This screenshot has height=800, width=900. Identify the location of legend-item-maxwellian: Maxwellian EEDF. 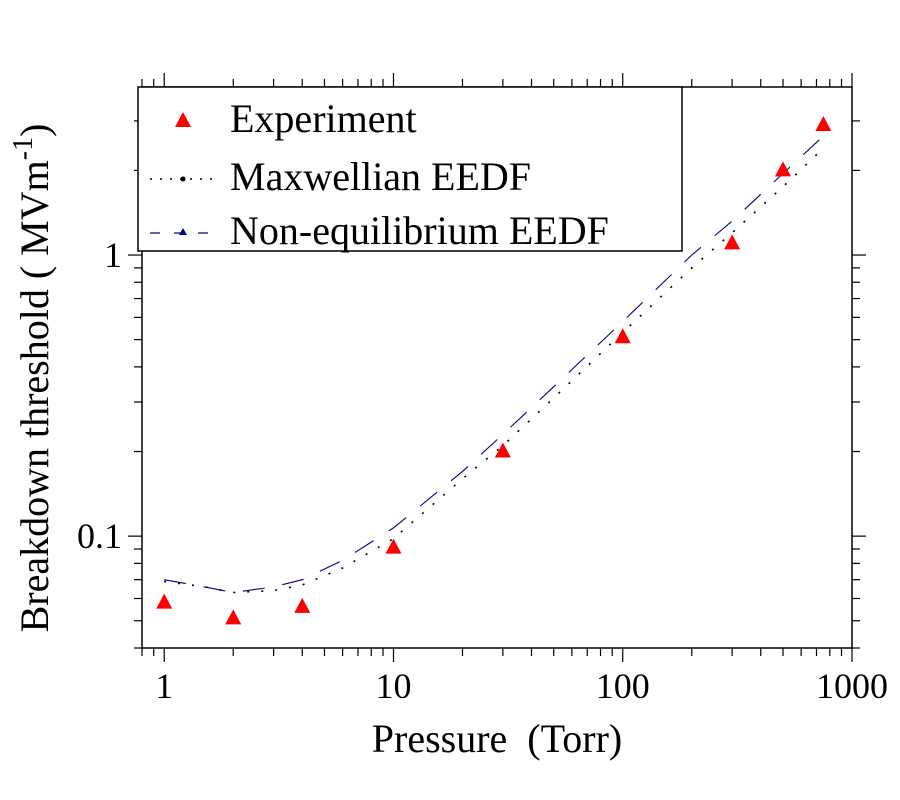
(340, 176).